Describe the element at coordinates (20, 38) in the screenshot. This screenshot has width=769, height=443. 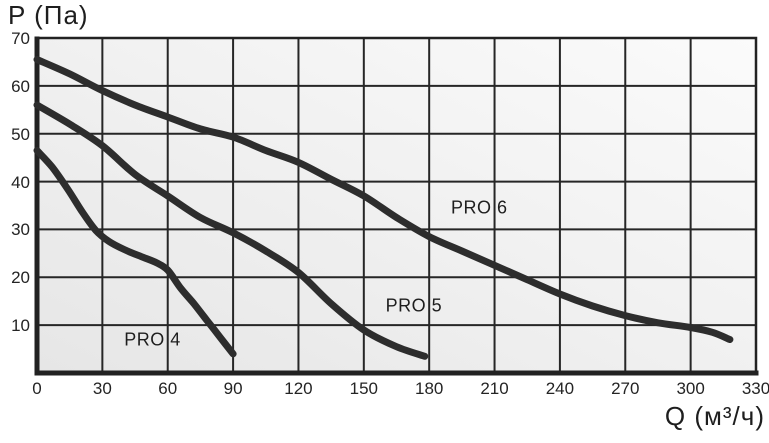
I see `y-tick-label-70: 70` at that location.